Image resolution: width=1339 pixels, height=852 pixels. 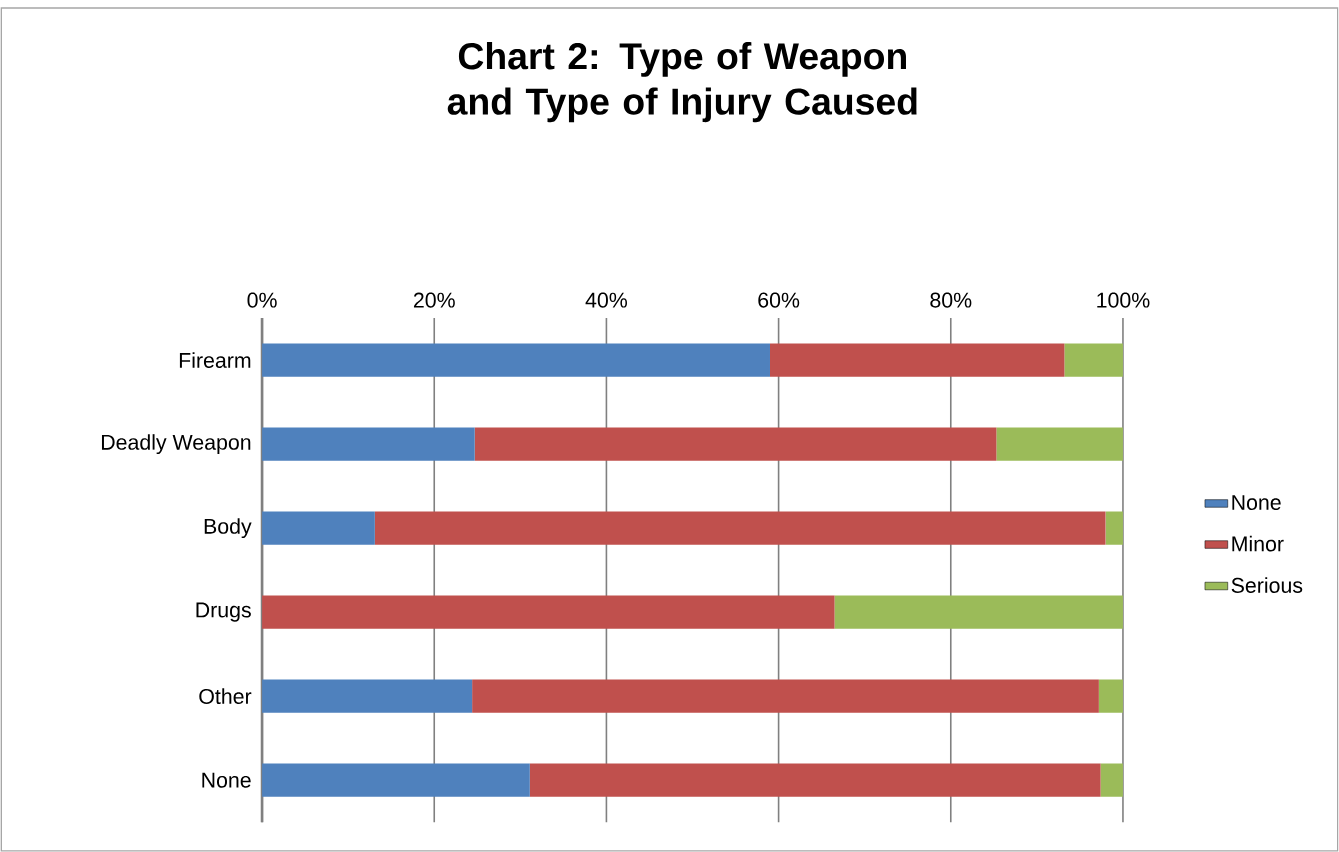 What do you see at coordinates (262, 300) in the screenshot?
I see `x-tick-label: 0%` at bounding box center [262, 300].